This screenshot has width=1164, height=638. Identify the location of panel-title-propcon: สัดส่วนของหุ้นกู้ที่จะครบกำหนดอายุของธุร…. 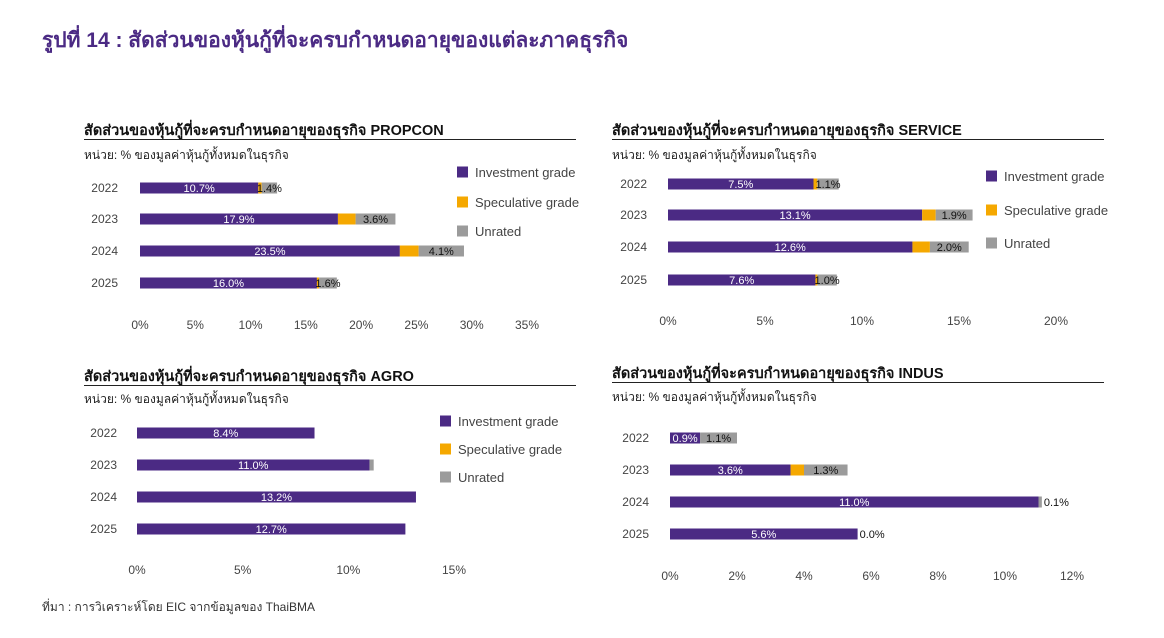
(264, 131).